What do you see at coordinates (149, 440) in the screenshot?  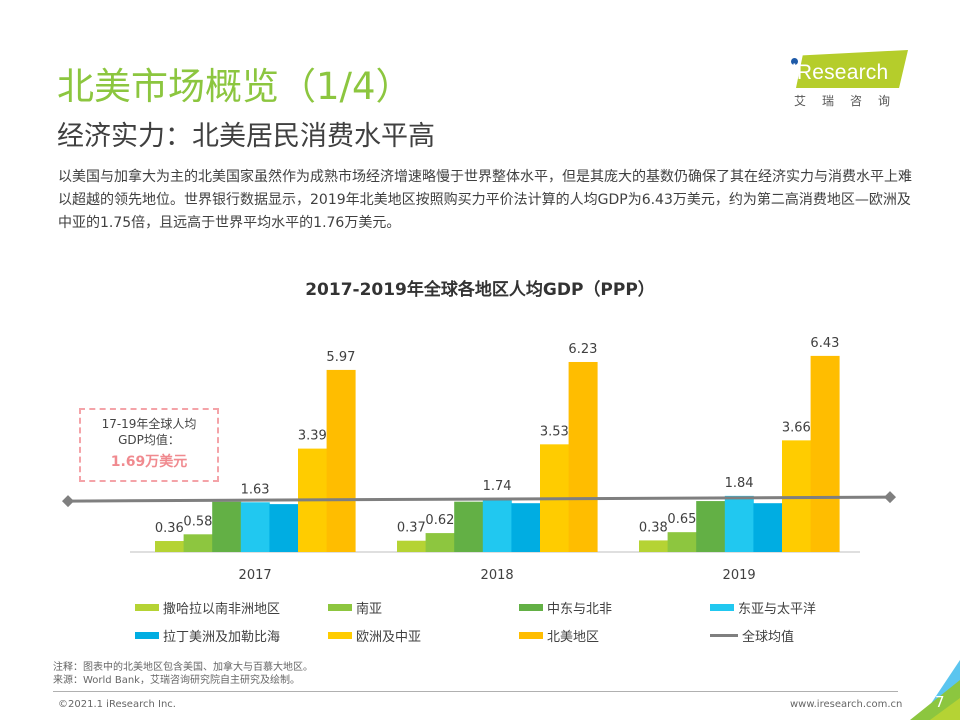 I see `callout-line2: GDP均值：` at bounding box center [149, 440].